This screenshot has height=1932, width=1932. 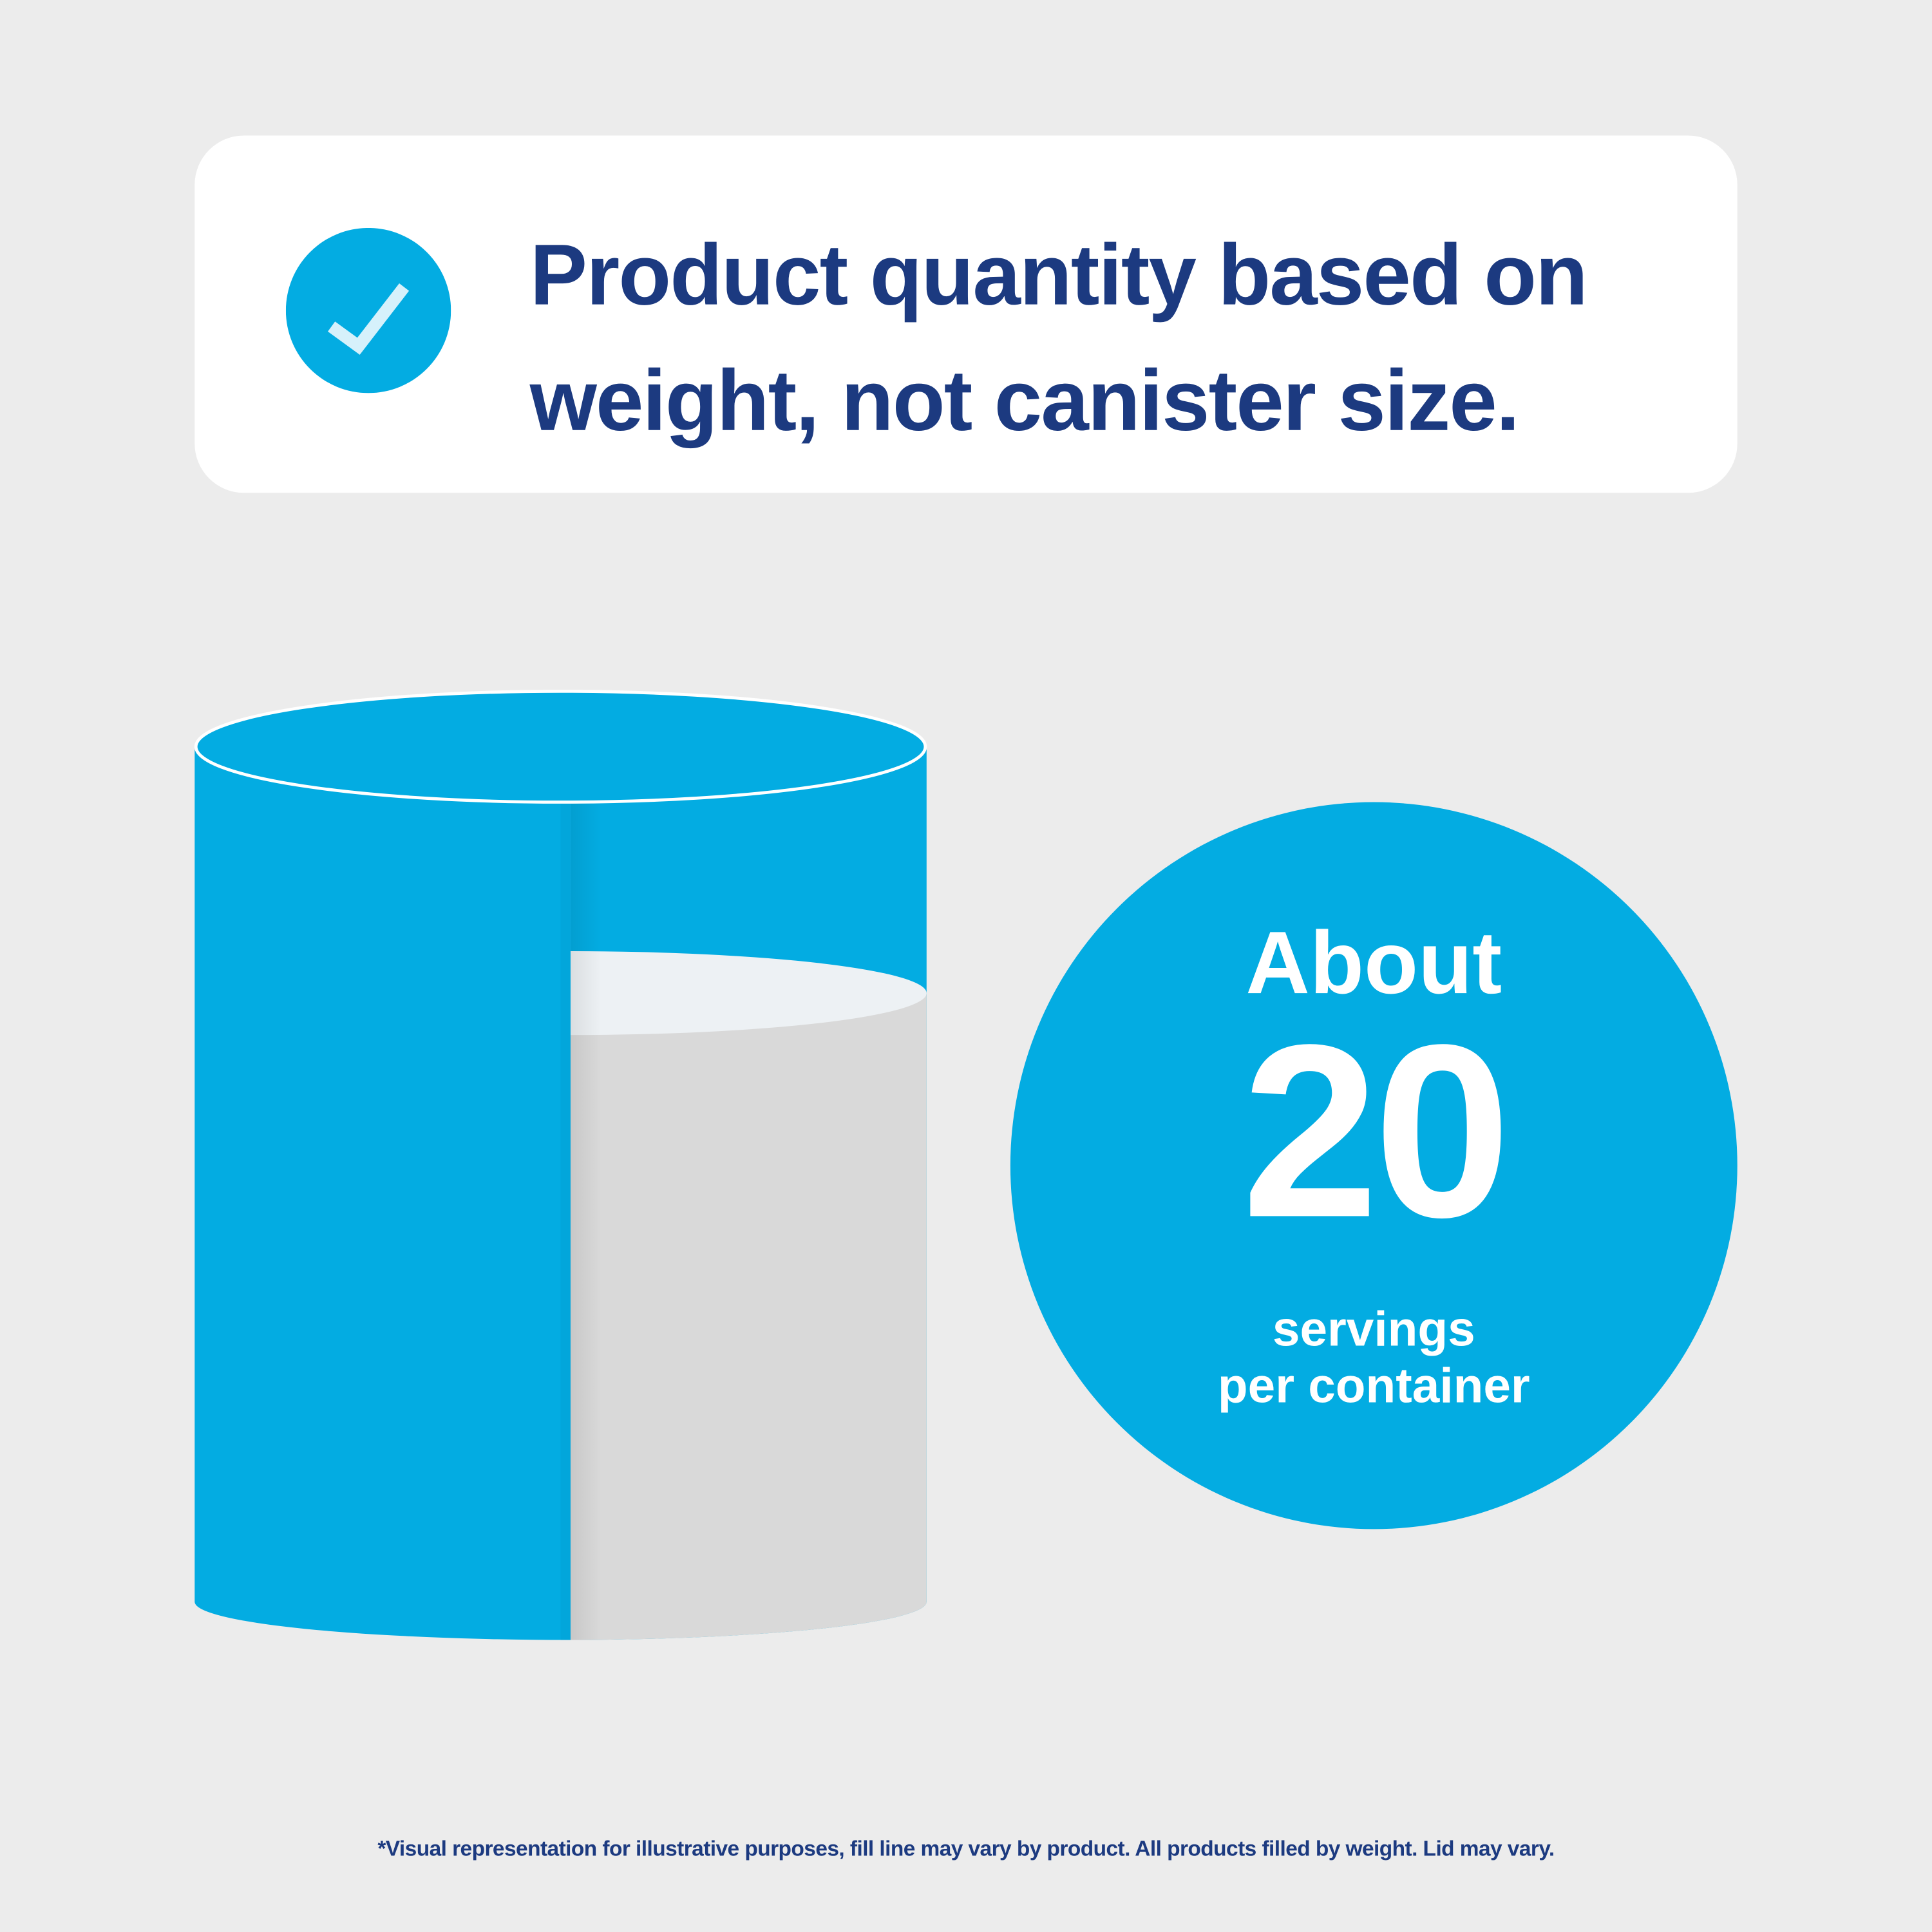 I want to click on fill-line-surface, so click(x=749, y=994).